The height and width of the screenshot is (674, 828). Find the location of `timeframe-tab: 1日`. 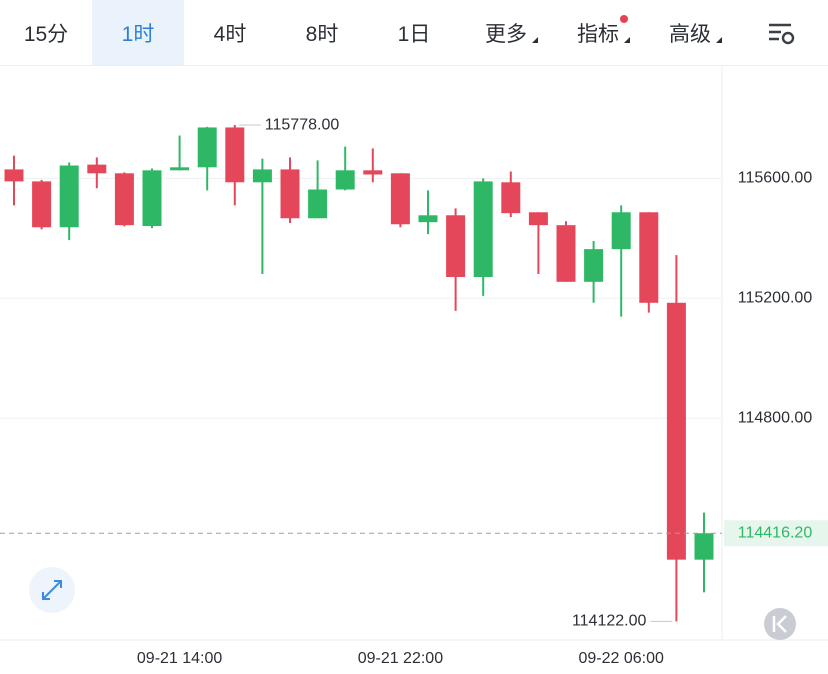

timeframe-tab: 1日 is located at coordinates (414, 32).